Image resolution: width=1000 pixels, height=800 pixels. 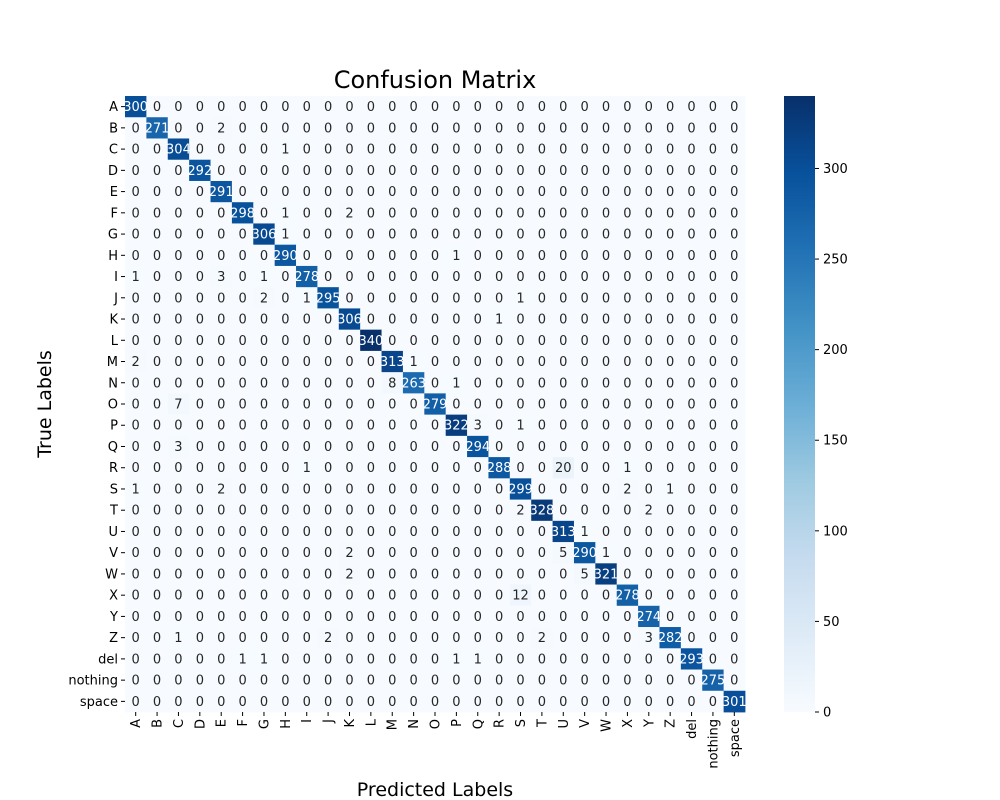 I want to click on cell-value: 2, so click(x=221, y=128).